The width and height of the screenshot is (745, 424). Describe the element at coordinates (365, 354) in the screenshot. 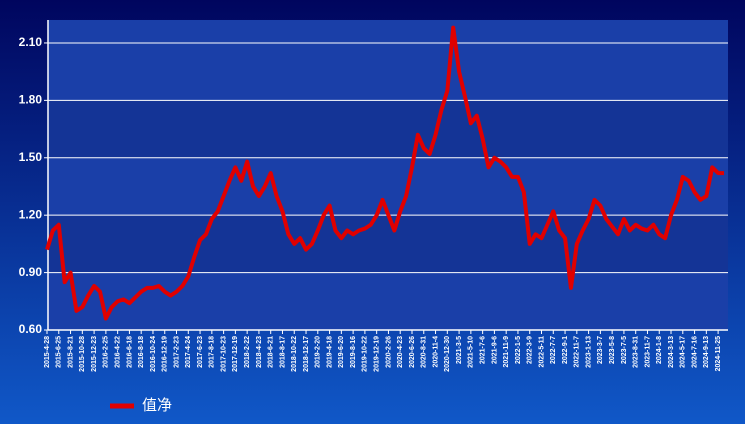

I see `x-tick-label: 2019-10-22` at that location.